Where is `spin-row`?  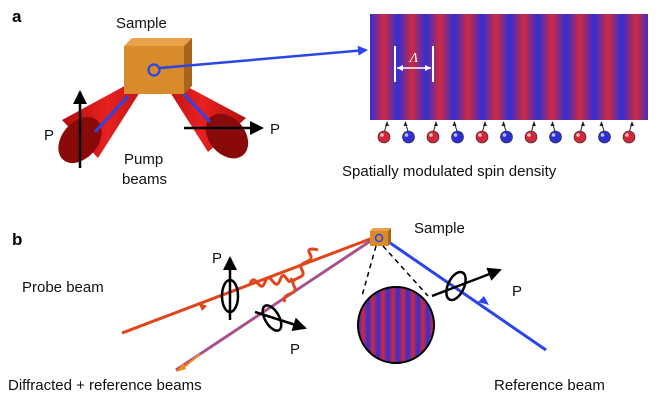 spin-row is located at coordinates (506, 132).